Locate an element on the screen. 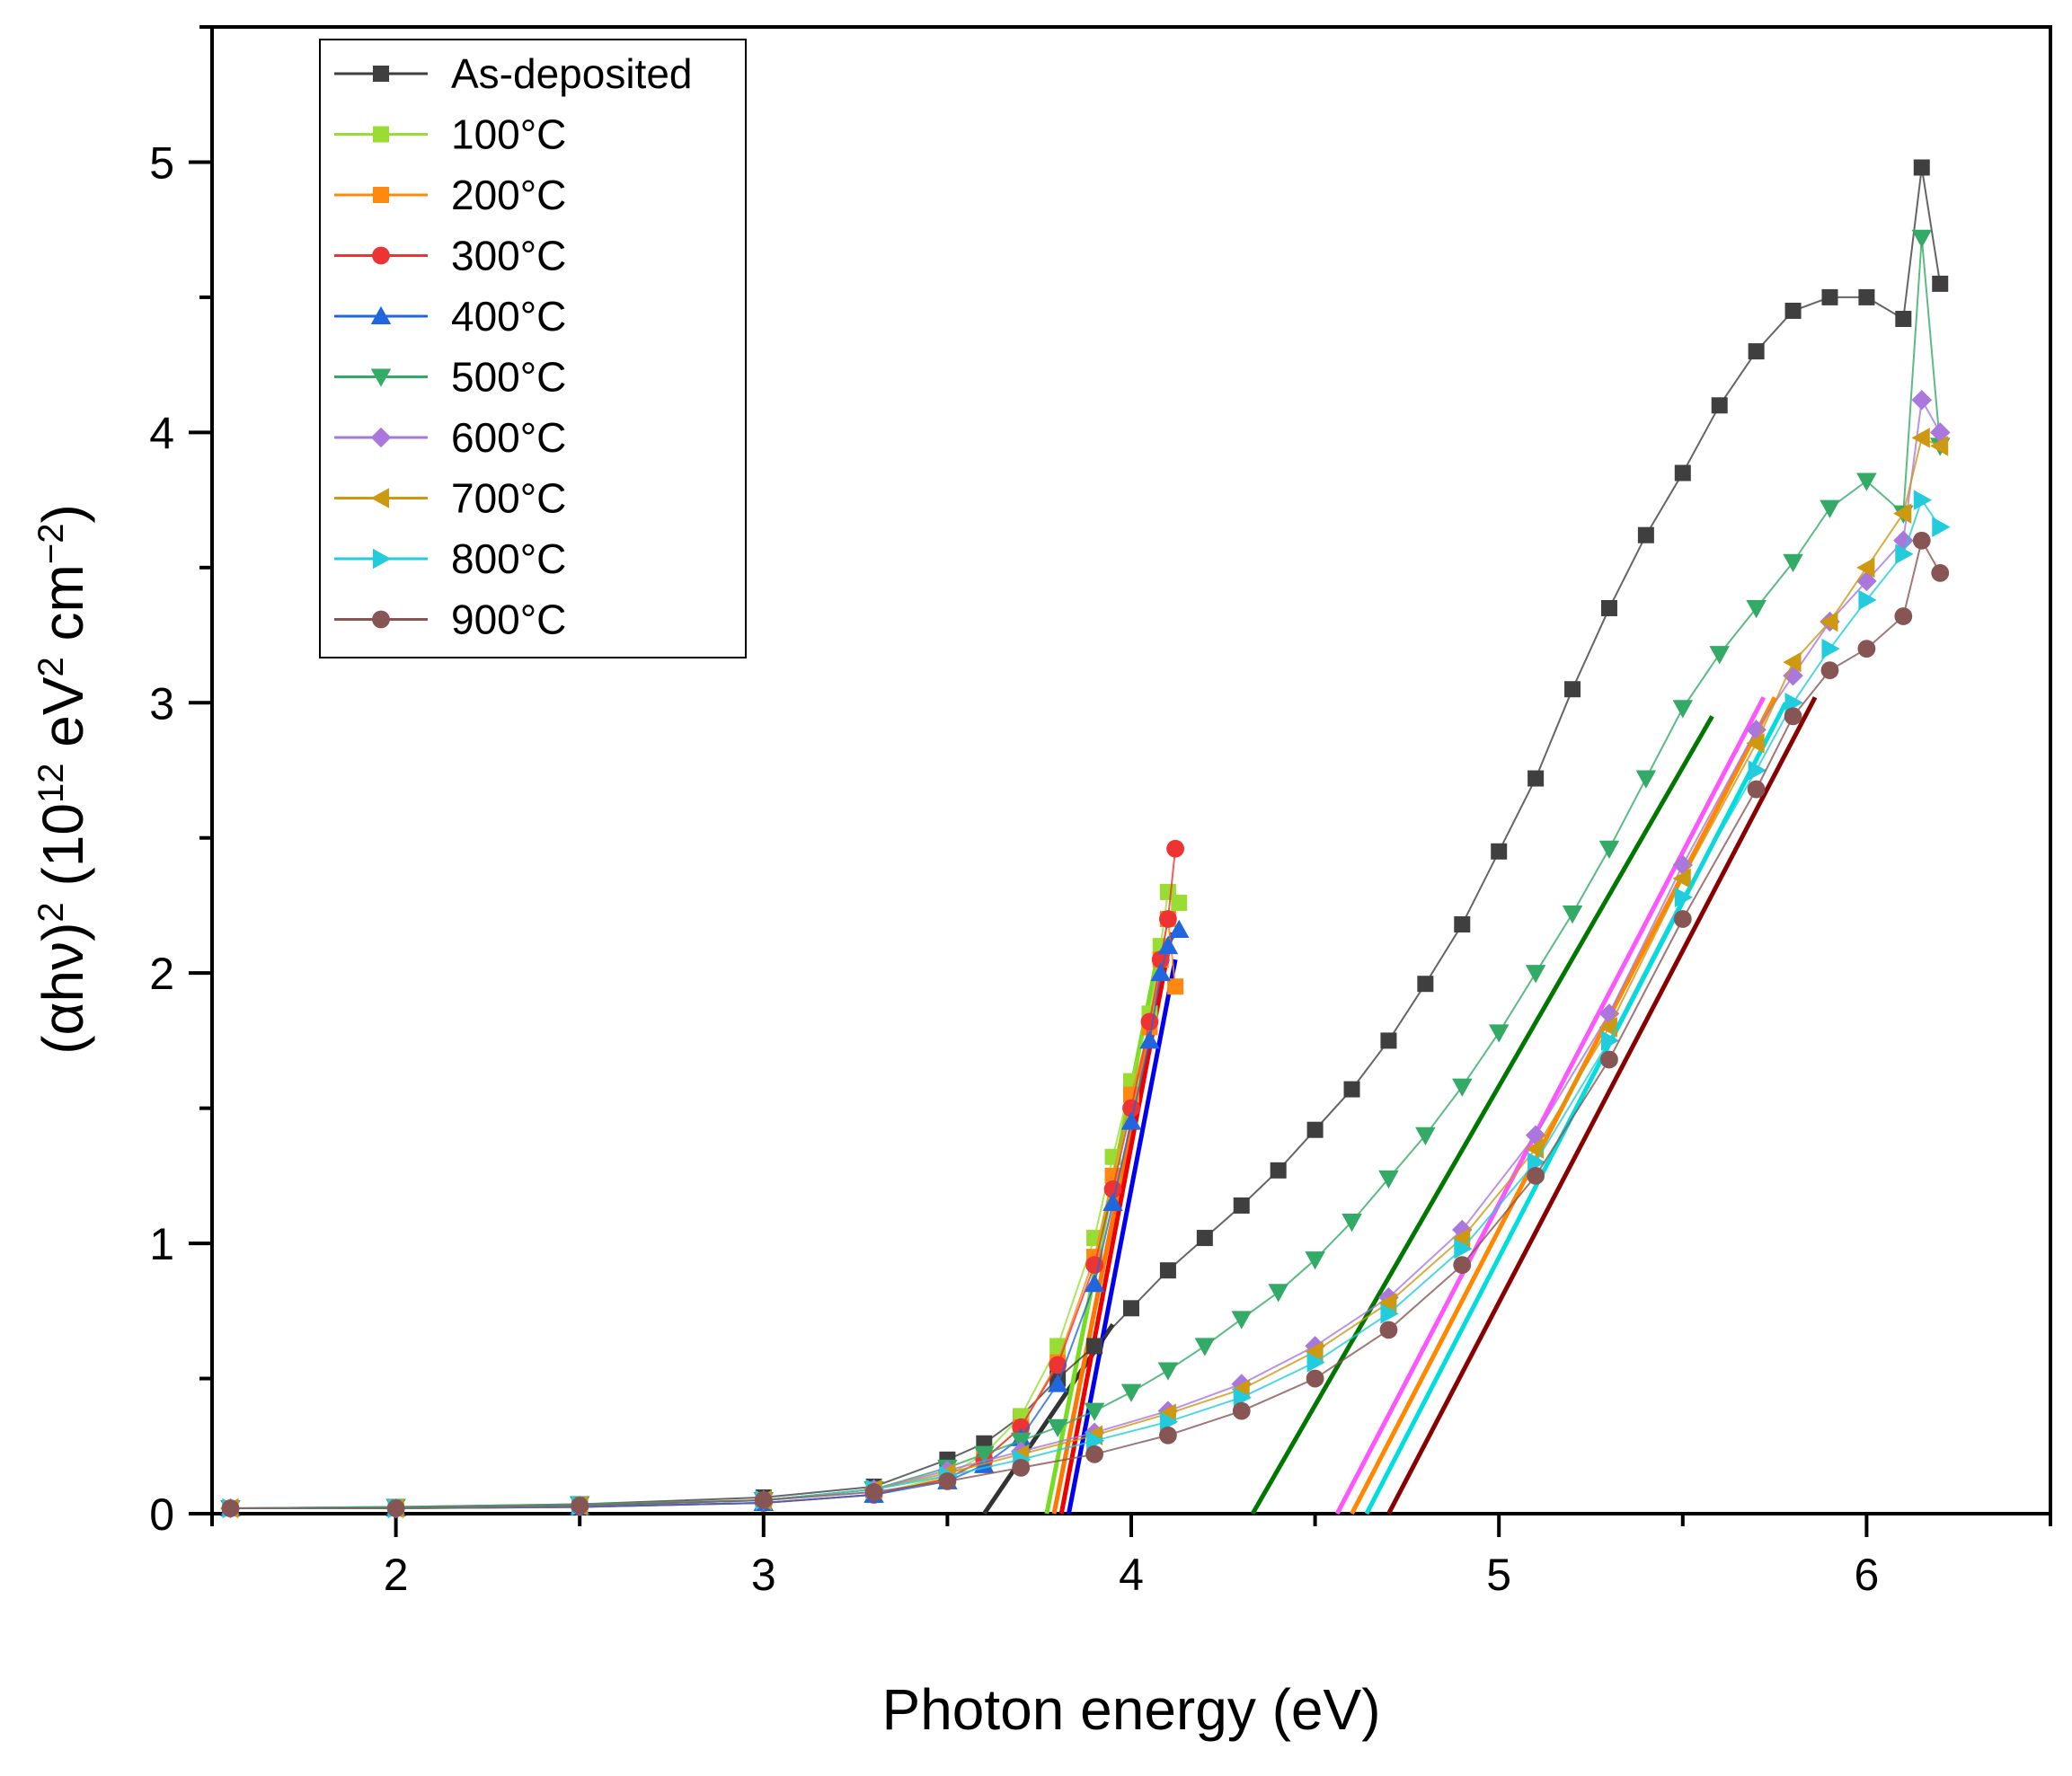  y-tick-label: 5 is located at coordinates (161, 162).